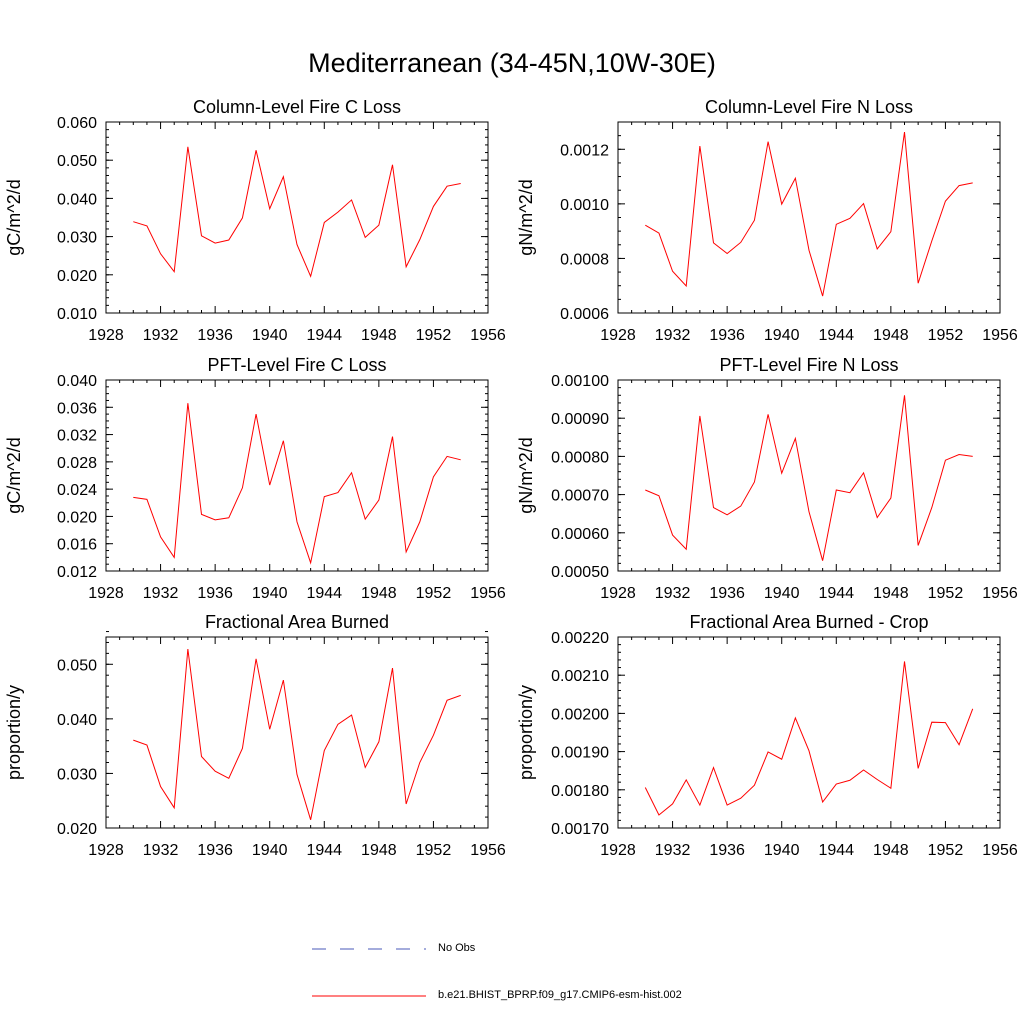 The height and width of the screenshot is (1024, 1024). I want to click on y-tick-label: 0.00060, so click(580, 534).